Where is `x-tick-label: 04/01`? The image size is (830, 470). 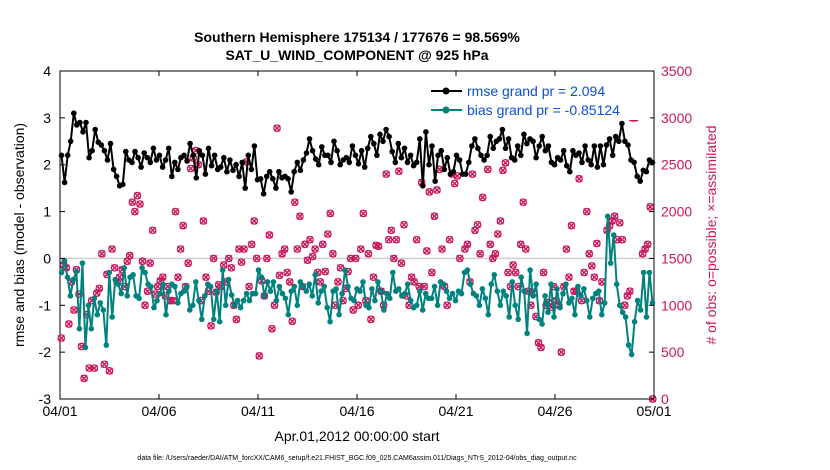 x-tick-label: 04/01 is located at coordinates (59, 411).